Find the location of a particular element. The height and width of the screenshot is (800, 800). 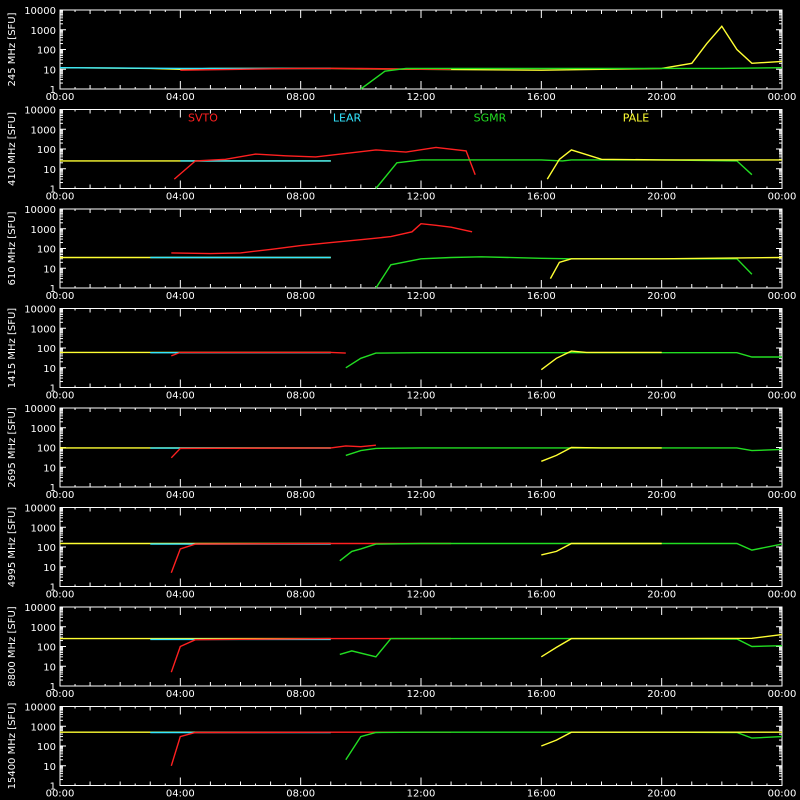

y-axis-label: 610 MHz [SFU] is located at coordinates (12, 248).